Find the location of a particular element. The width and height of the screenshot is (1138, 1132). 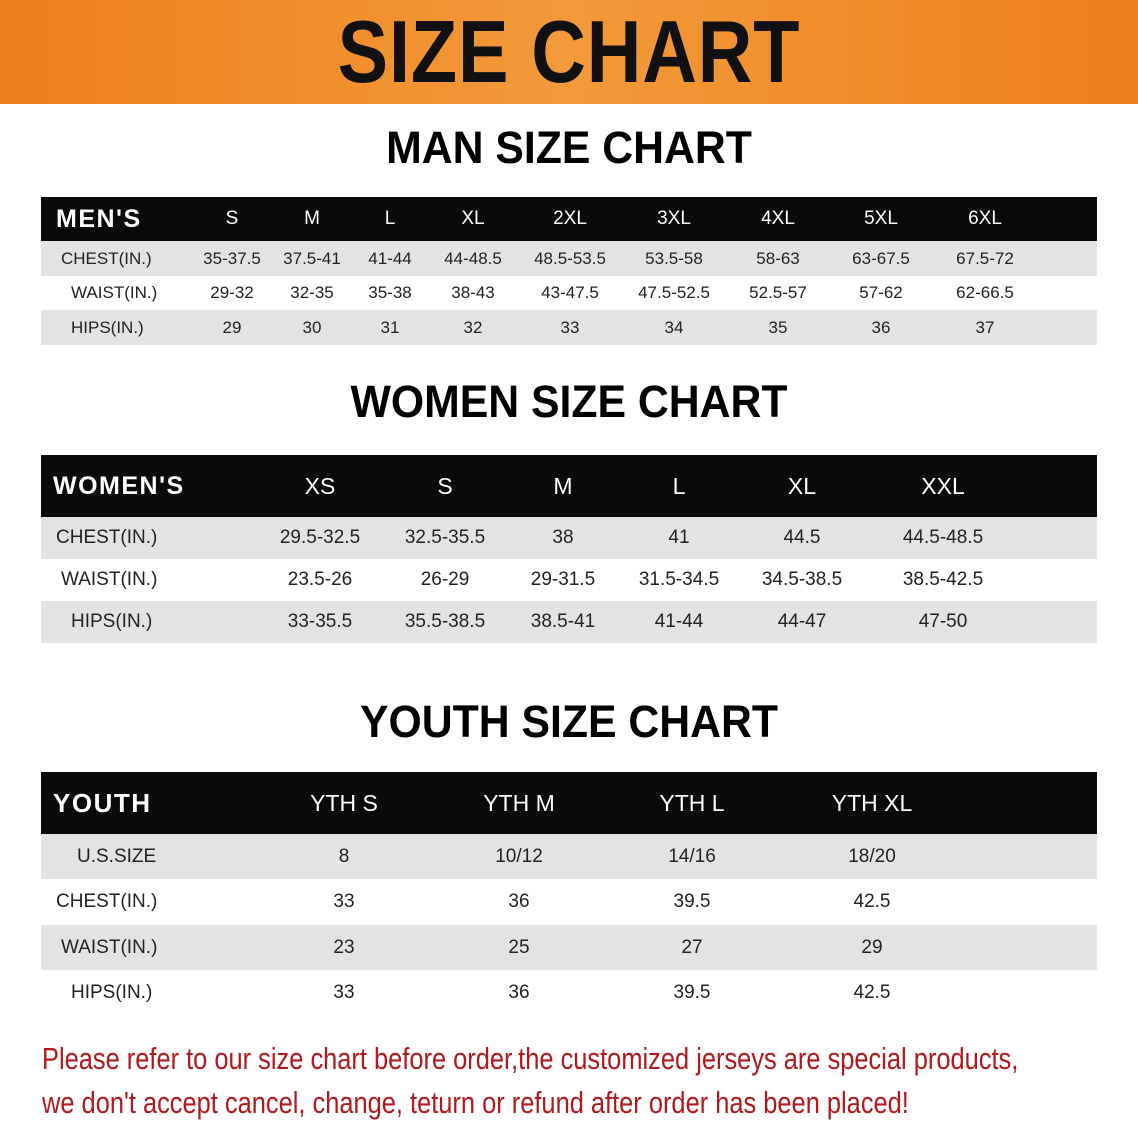

measurement-cell: 44.5 is located at coordinates (802, 537).